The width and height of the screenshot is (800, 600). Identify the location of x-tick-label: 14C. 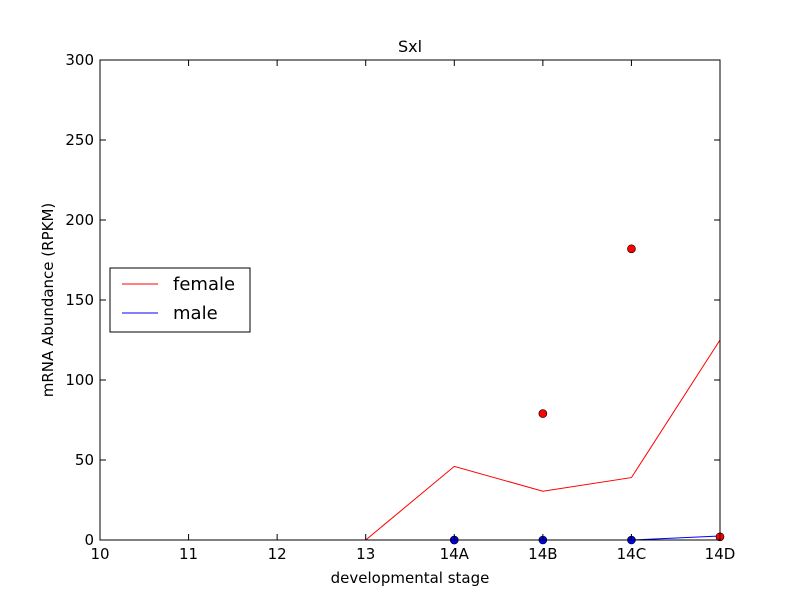
(632, 554).